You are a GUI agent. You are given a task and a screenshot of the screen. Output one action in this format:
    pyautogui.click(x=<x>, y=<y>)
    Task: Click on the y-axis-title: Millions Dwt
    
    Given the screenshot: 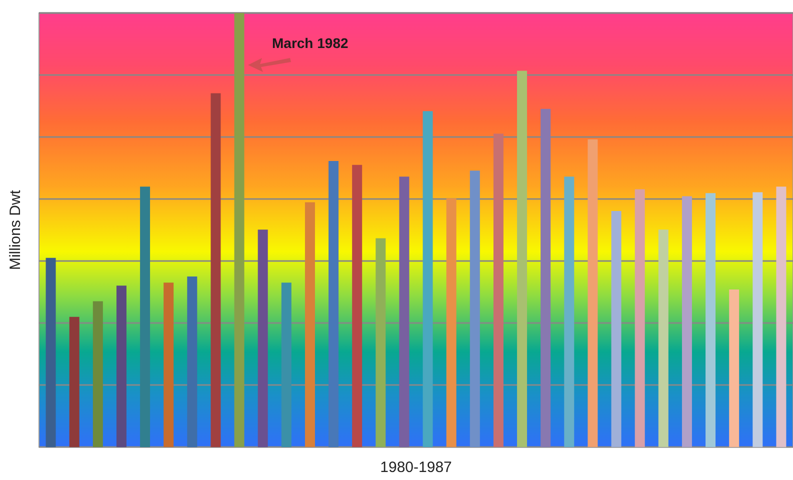 What is the action you would take?
    pyautogui.click(x=15, y=229)
    